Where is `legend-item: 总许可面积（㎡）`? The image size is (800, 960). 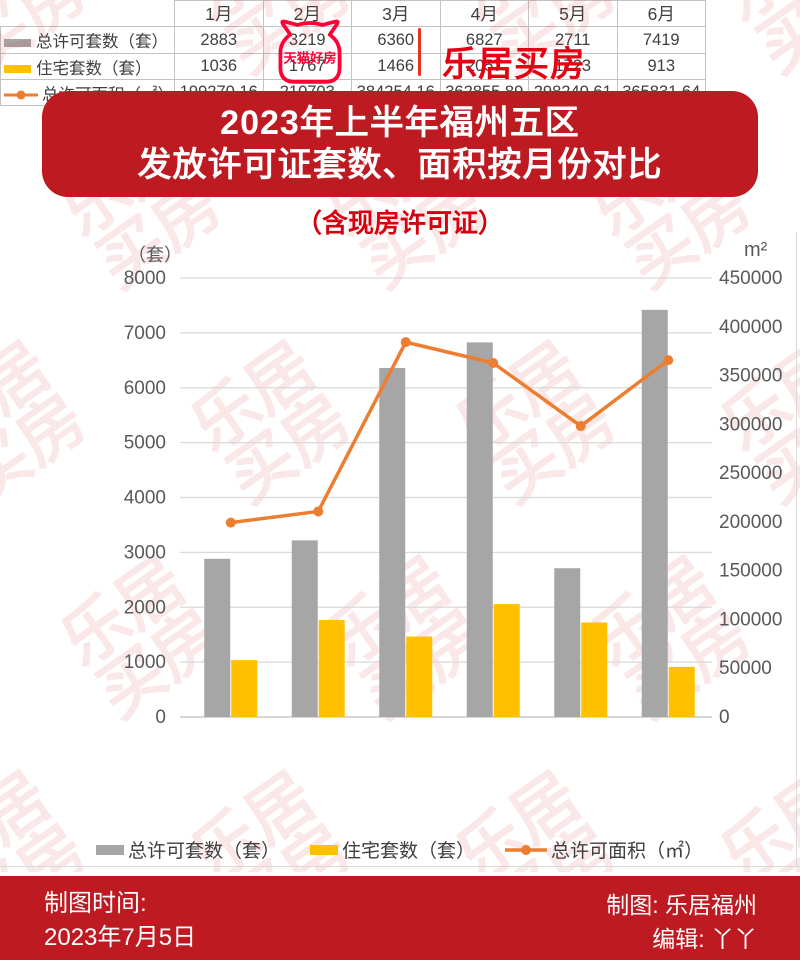
legend-item: 总许可面积（㎡） is located at coordinates (604, 849).